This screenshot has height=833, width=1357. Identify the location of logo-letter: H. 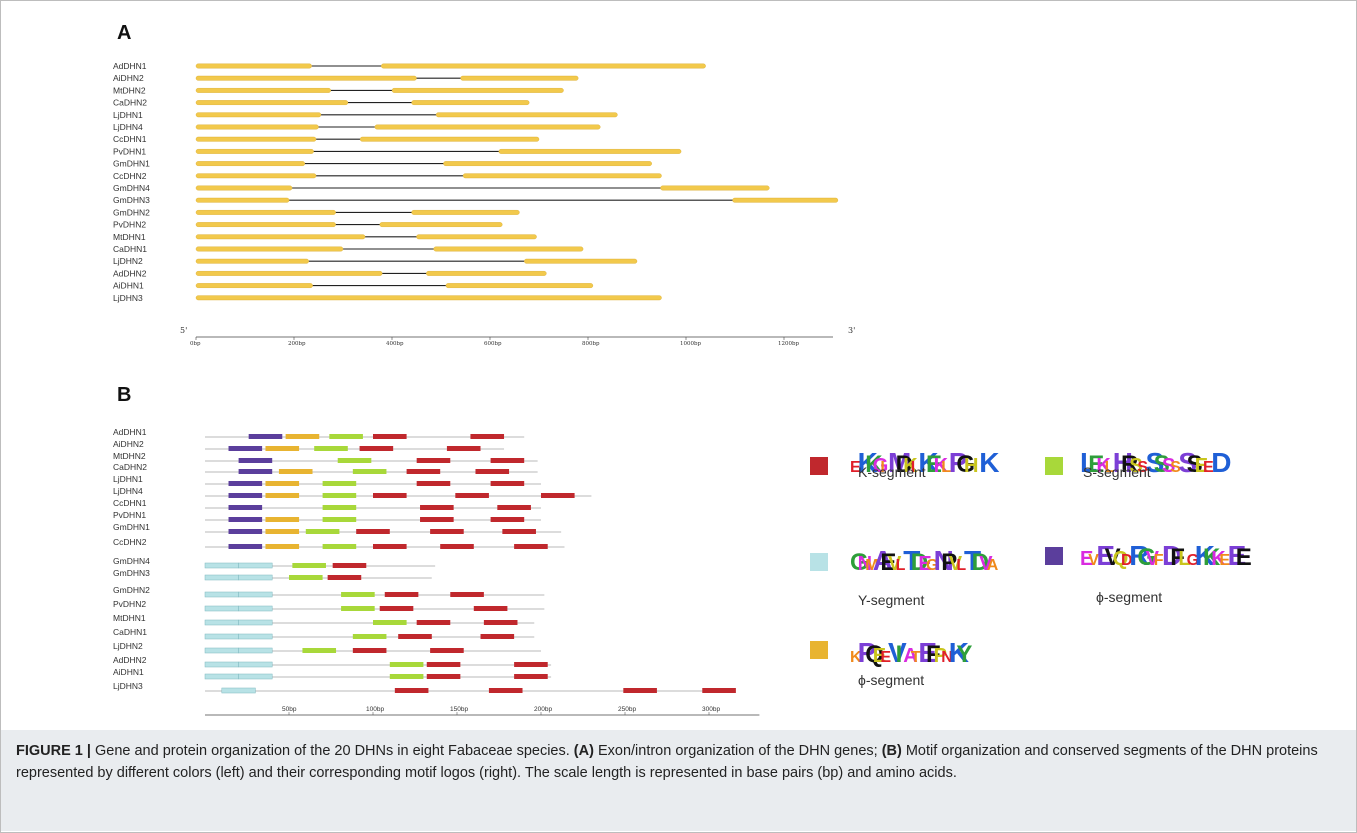
(1123, 462).